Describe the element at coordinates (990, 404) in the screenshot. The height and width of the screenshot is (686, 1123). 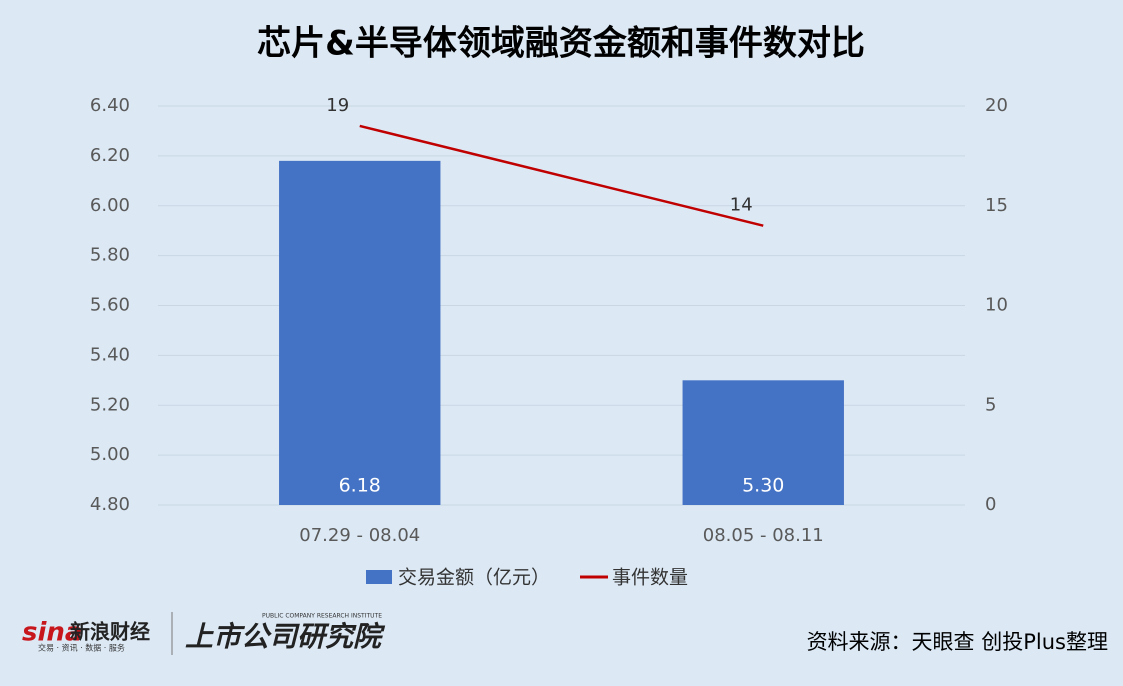
I see `y2-tick-label: 5` at that location.